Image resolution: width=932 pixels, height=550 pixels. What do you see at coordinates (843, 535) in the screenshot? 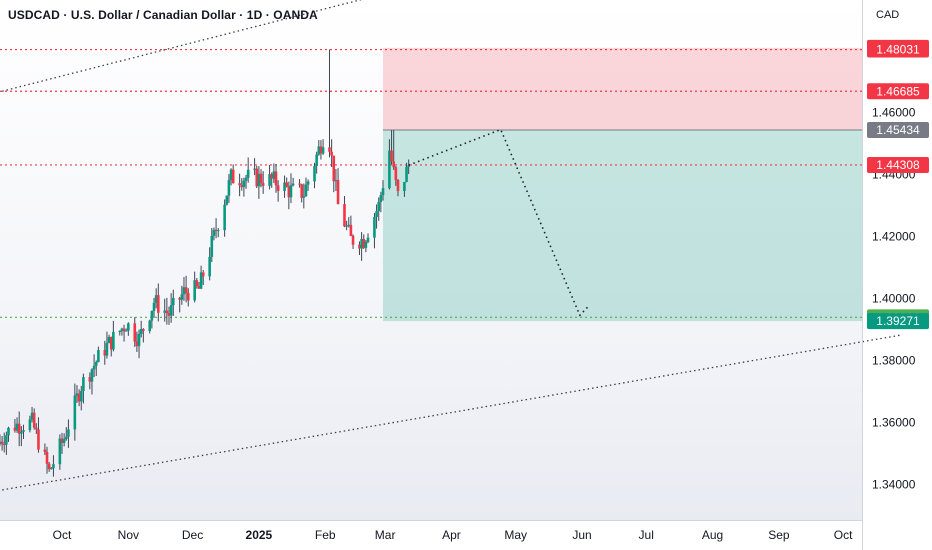
I see `x-axis-tick-label: Oct` at bounding box center [843, 535].